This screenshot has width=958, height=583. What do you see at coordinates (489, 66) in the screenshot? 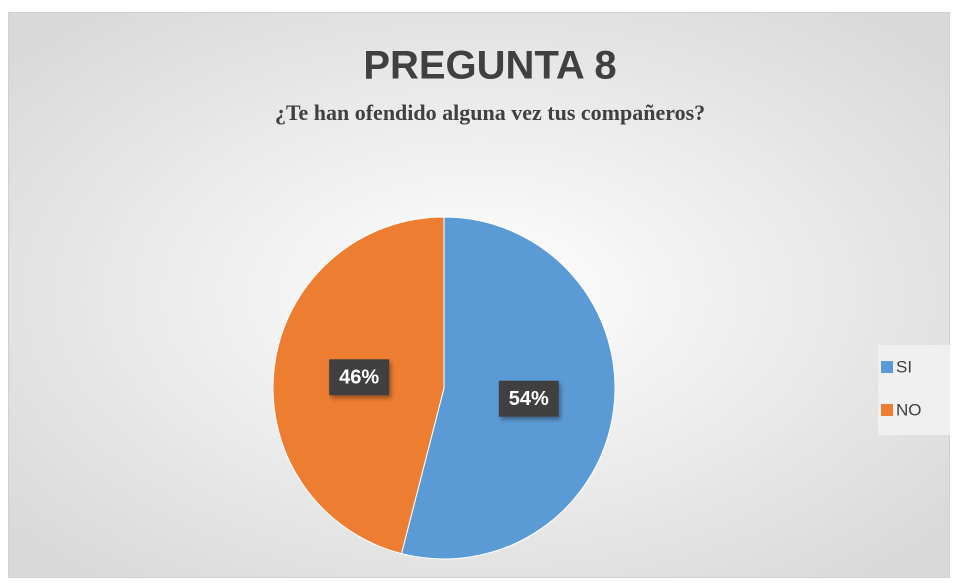
I see `chart-title: PREGUNTA 8` at bounding box center [489, 66].